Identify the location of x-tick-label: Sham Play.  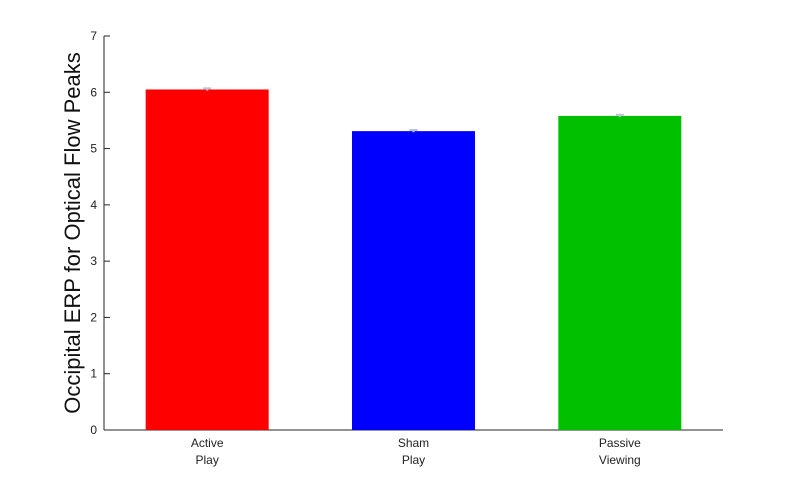
(413, 451).